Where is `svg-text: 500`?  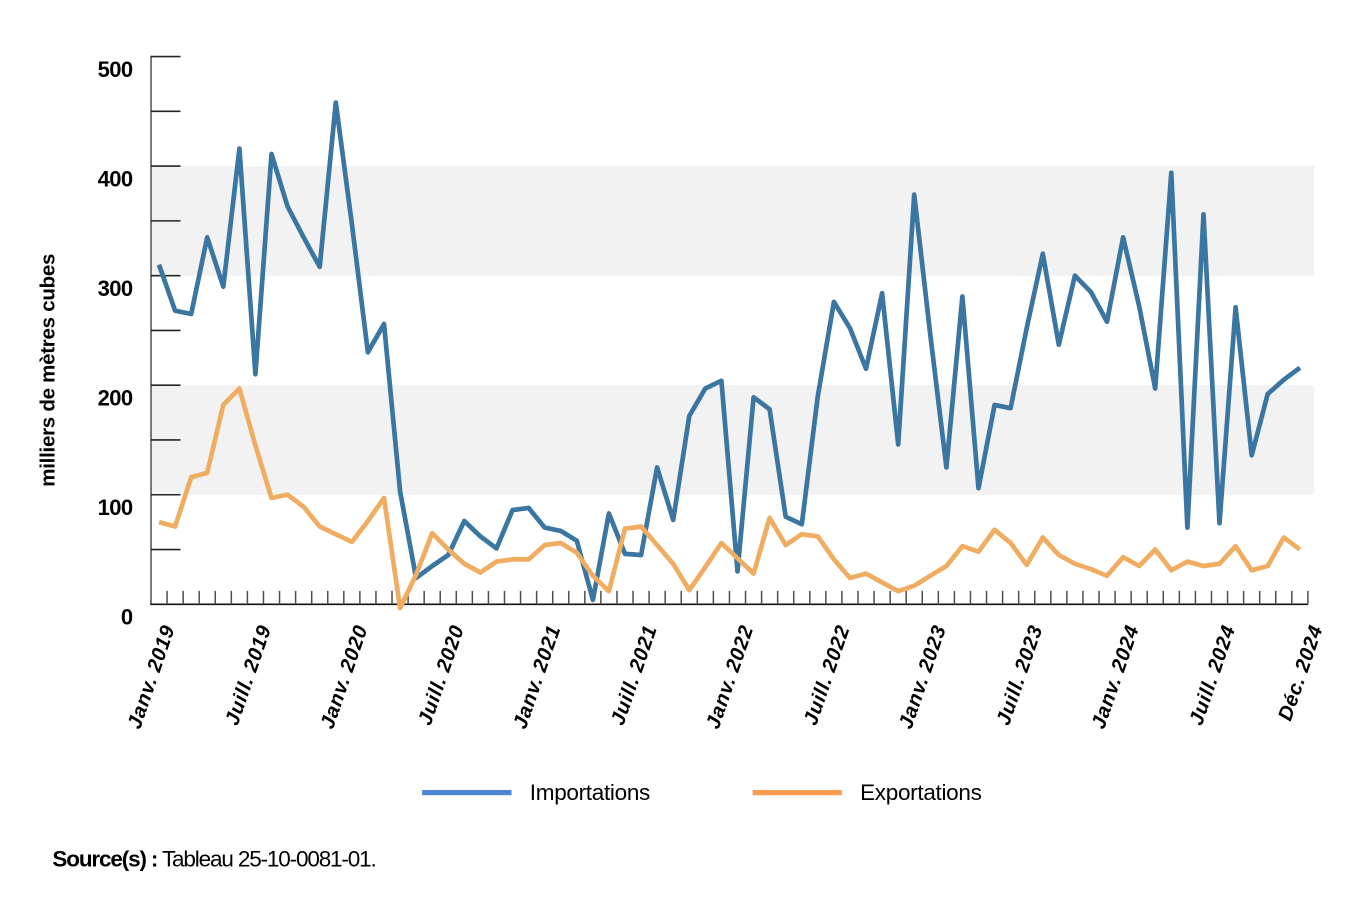
svg-text: 500 is located at coordinates (115, 69).